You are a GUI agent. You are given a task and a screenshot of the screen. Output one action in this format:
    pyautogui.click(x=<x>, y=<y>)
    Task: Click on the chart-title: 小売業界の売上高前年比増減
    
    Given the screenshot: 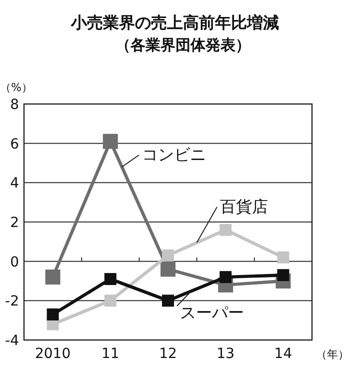 What is the action you would take?
    pyautogui.click(x=174, y=22)
    